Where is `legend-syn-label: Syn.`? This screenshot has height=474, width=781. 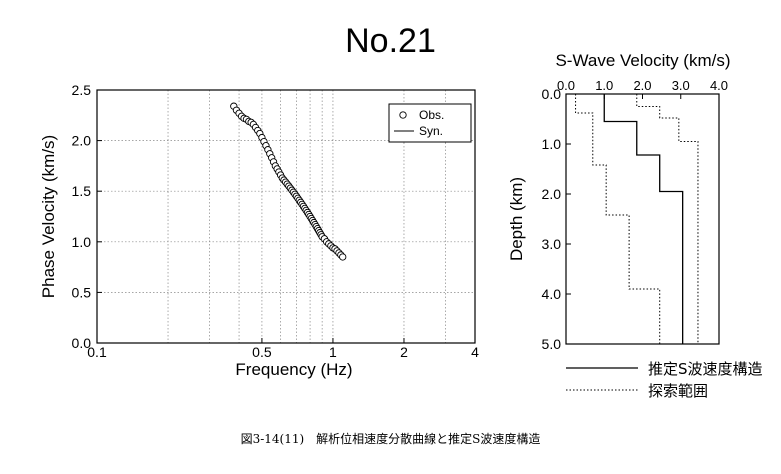
legend-syn-label: Syn. is located at coordinates (431, 131).